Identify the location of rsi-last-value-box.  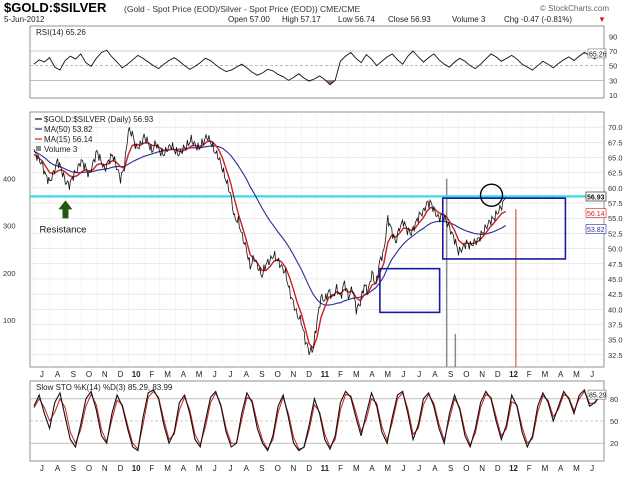
(597, 53).